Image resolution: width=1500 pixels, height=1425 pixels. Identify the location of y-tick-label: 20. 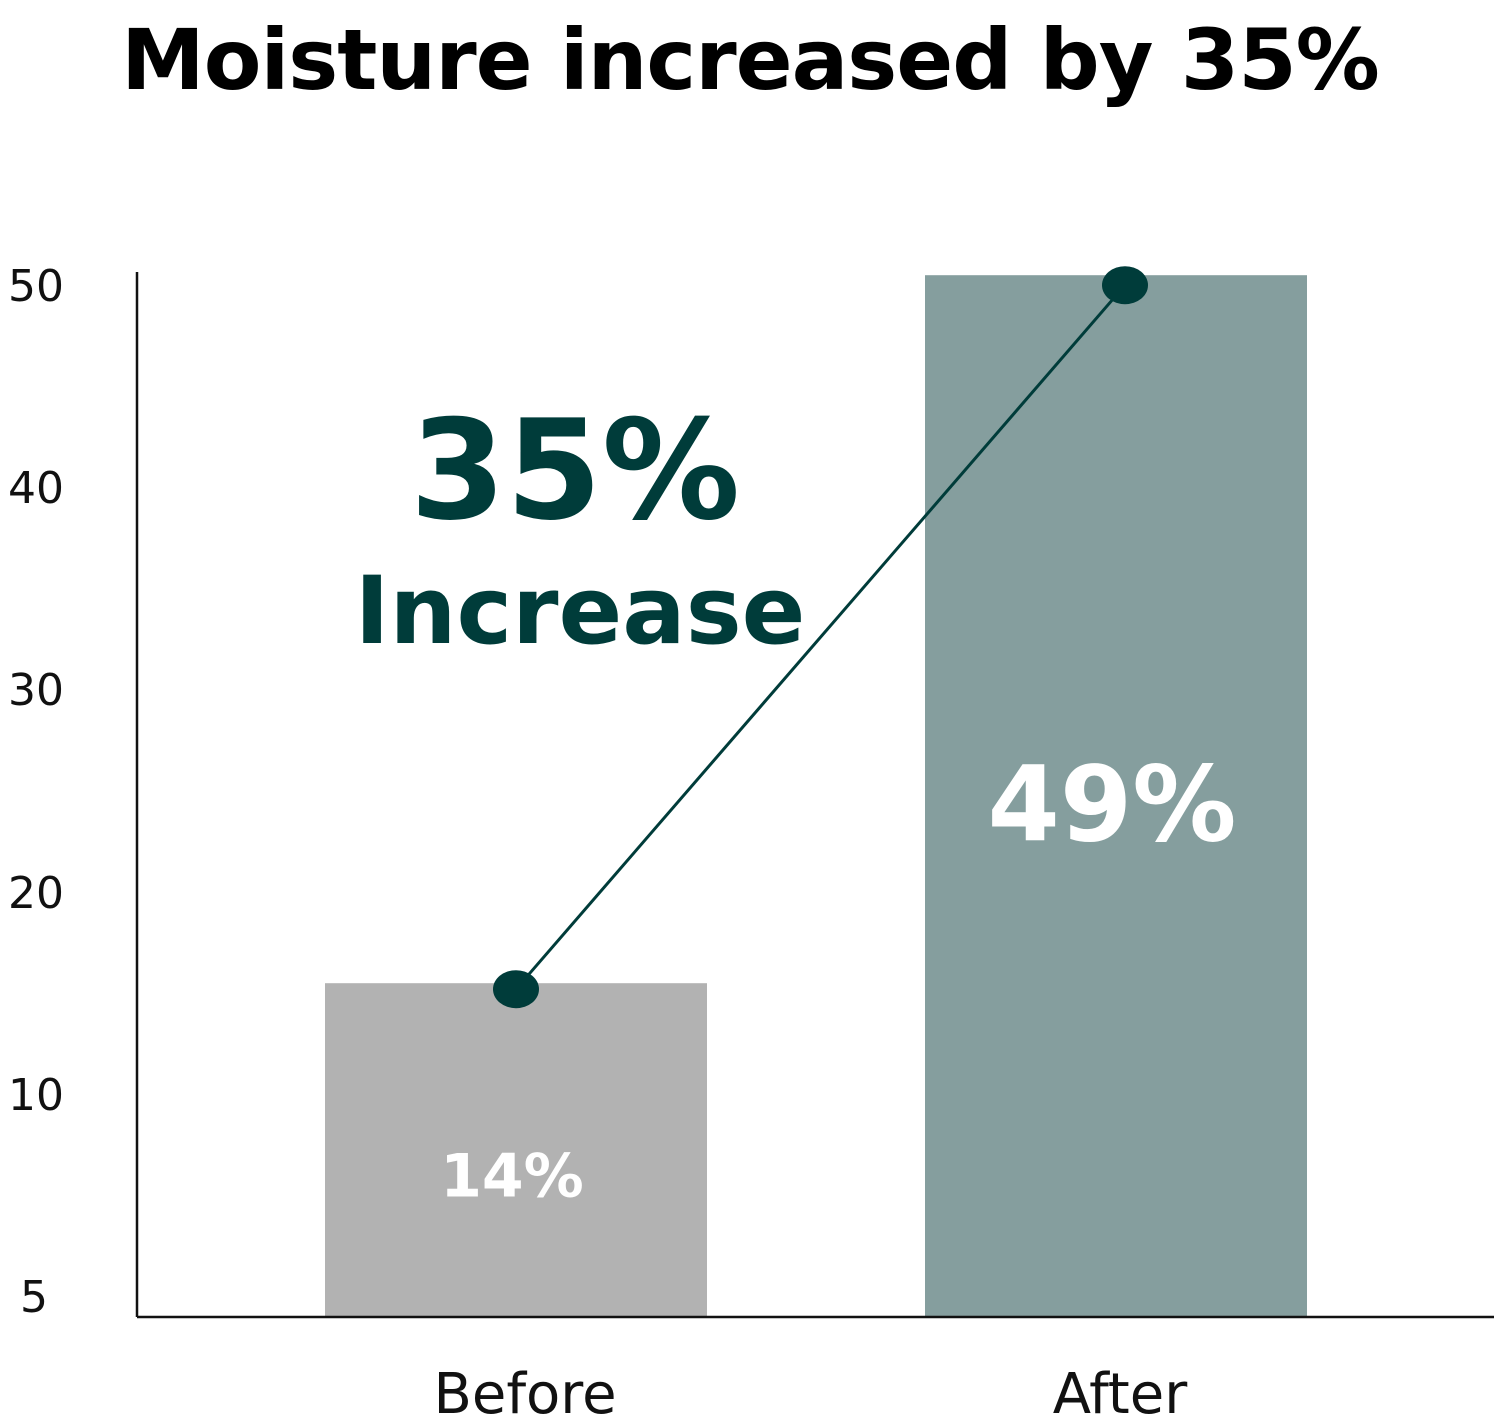
(36, 893).